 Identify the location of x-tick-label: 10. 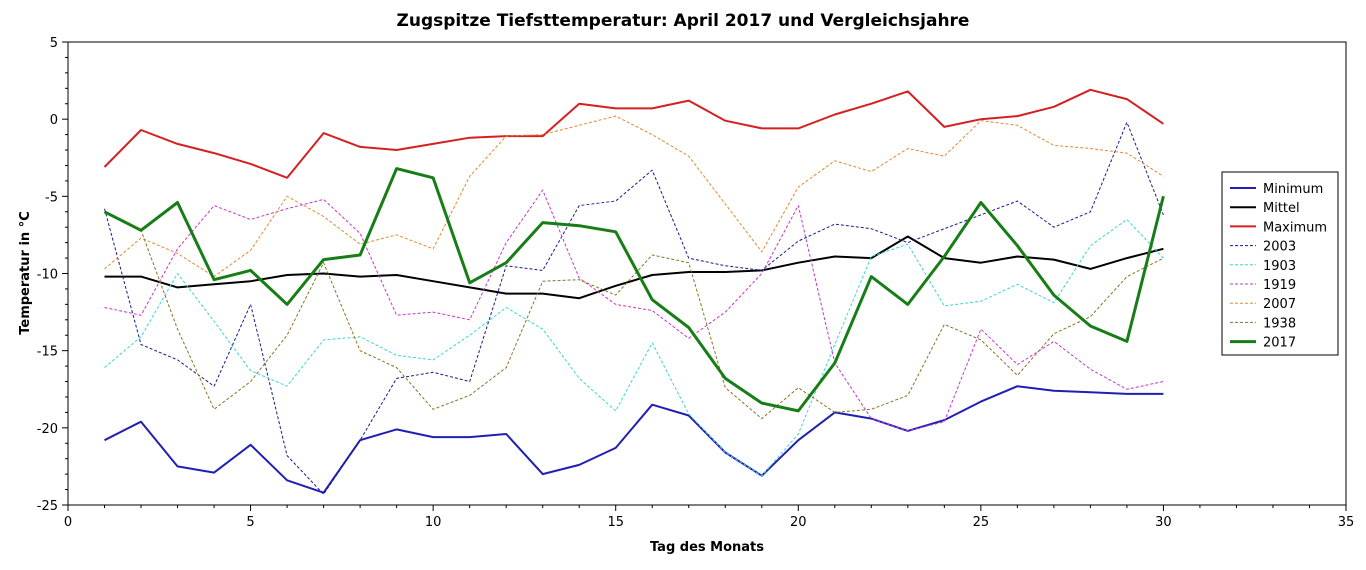
(433, 522).